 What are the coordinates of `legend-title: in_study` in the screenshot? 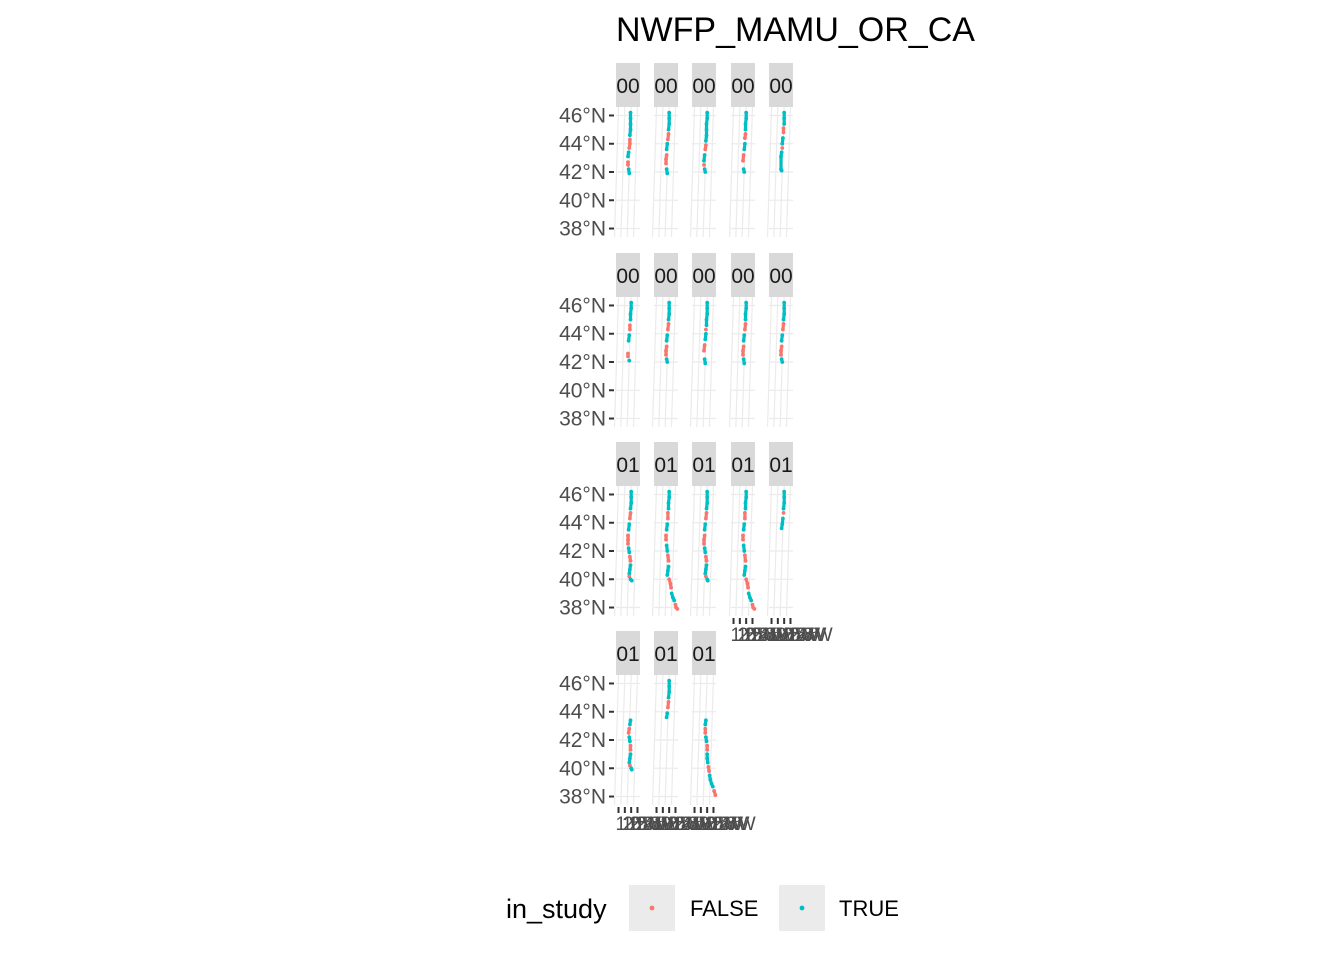 It's located at (556, 909).